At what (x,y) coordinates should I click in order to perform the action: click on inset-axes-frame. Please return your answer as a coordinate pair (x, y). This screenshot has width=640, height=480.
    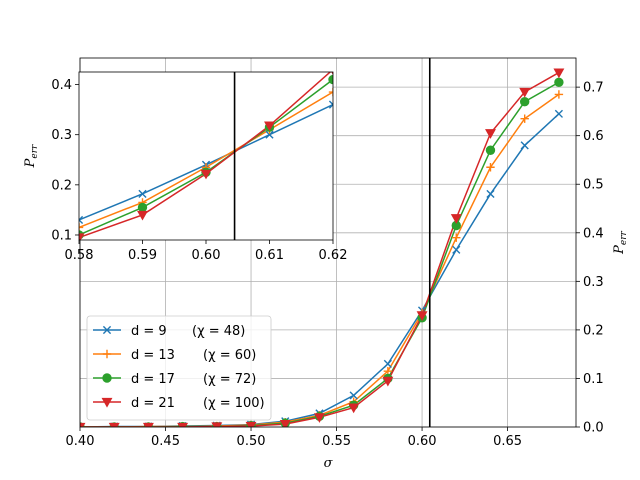
    Looking at the image, I should click on (206, 156).